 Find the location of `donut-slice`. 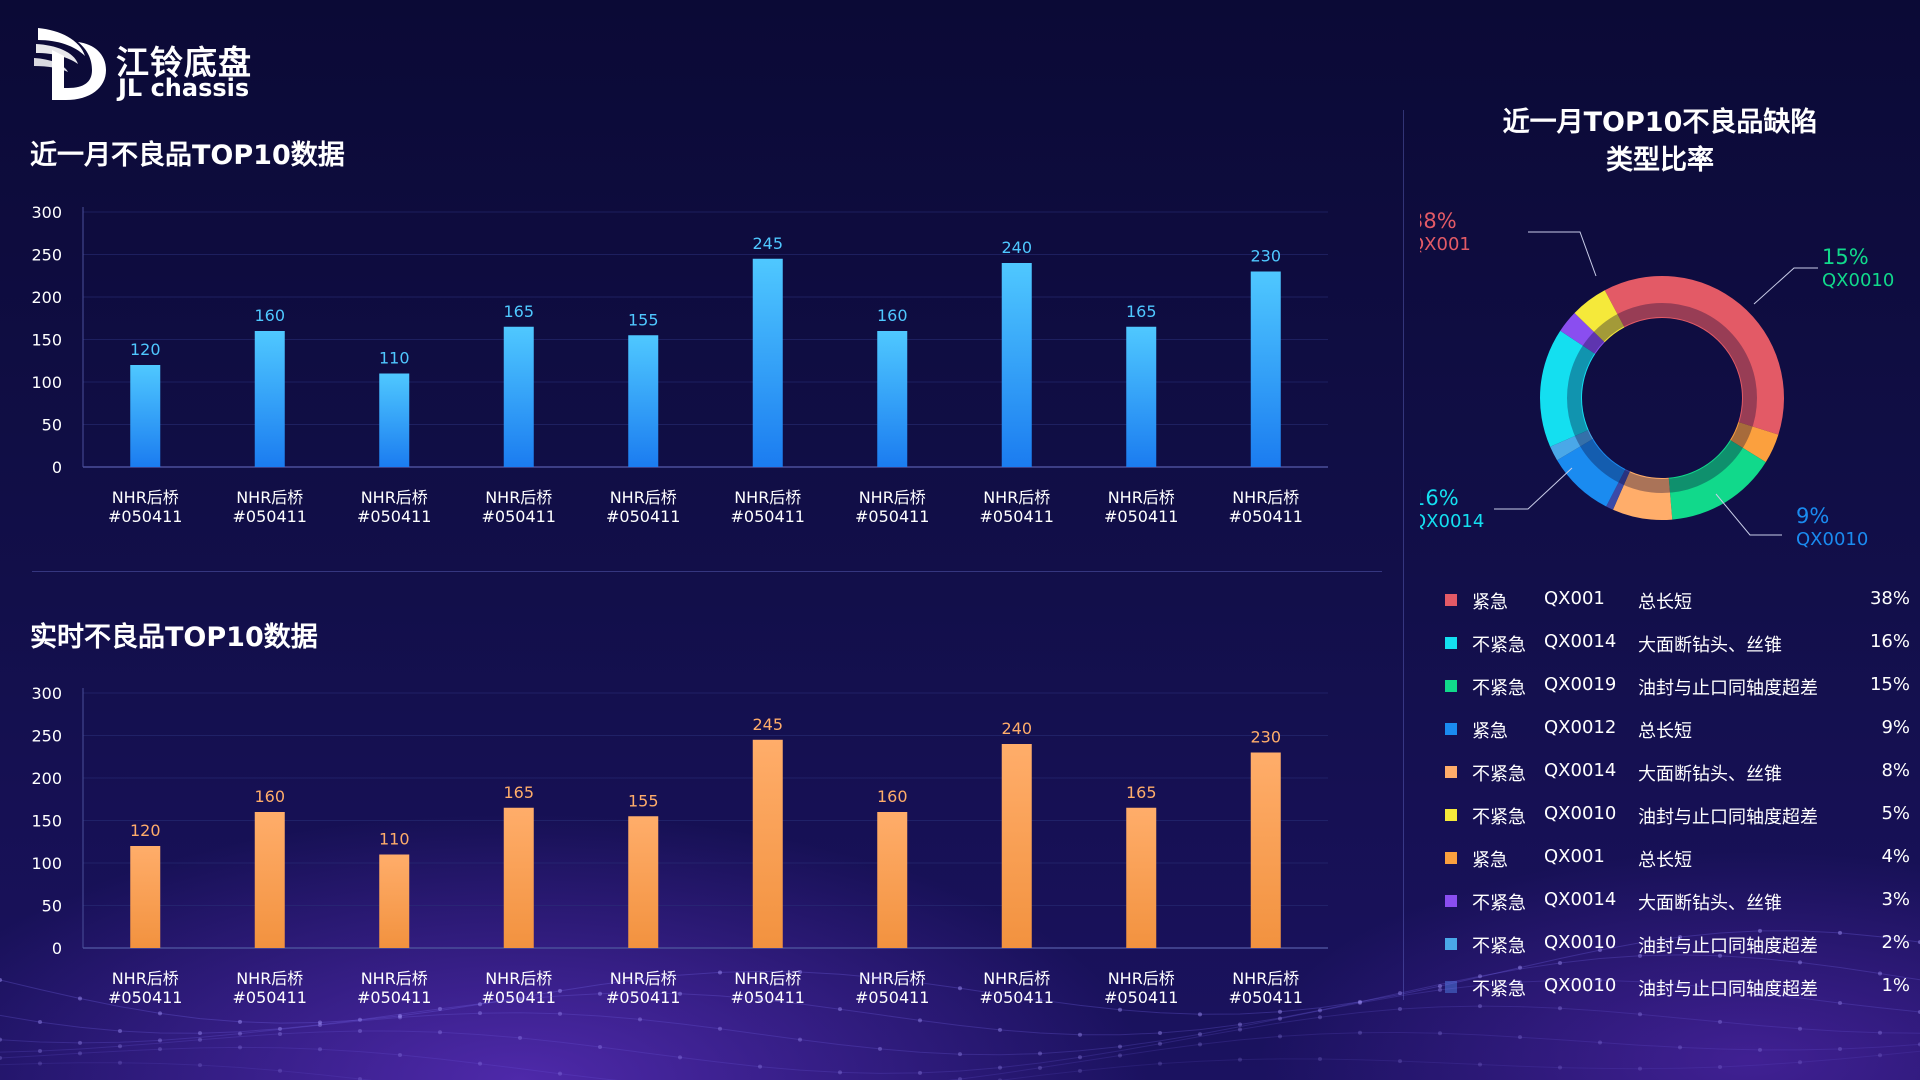

donut-slice is located at coordinates (1694, 355).